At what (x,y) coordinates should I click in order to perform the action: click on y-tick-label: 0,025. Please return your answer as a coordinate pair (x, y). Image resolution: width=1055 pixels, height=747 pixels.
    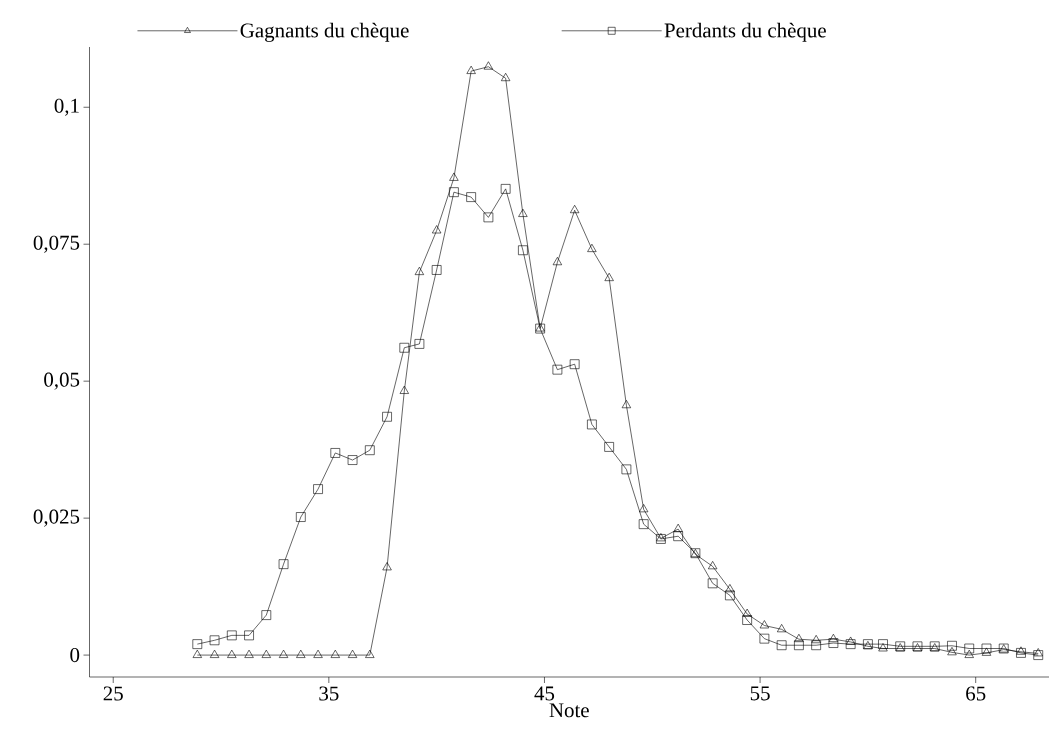
    Looking at the image, I should click on (56, 518).